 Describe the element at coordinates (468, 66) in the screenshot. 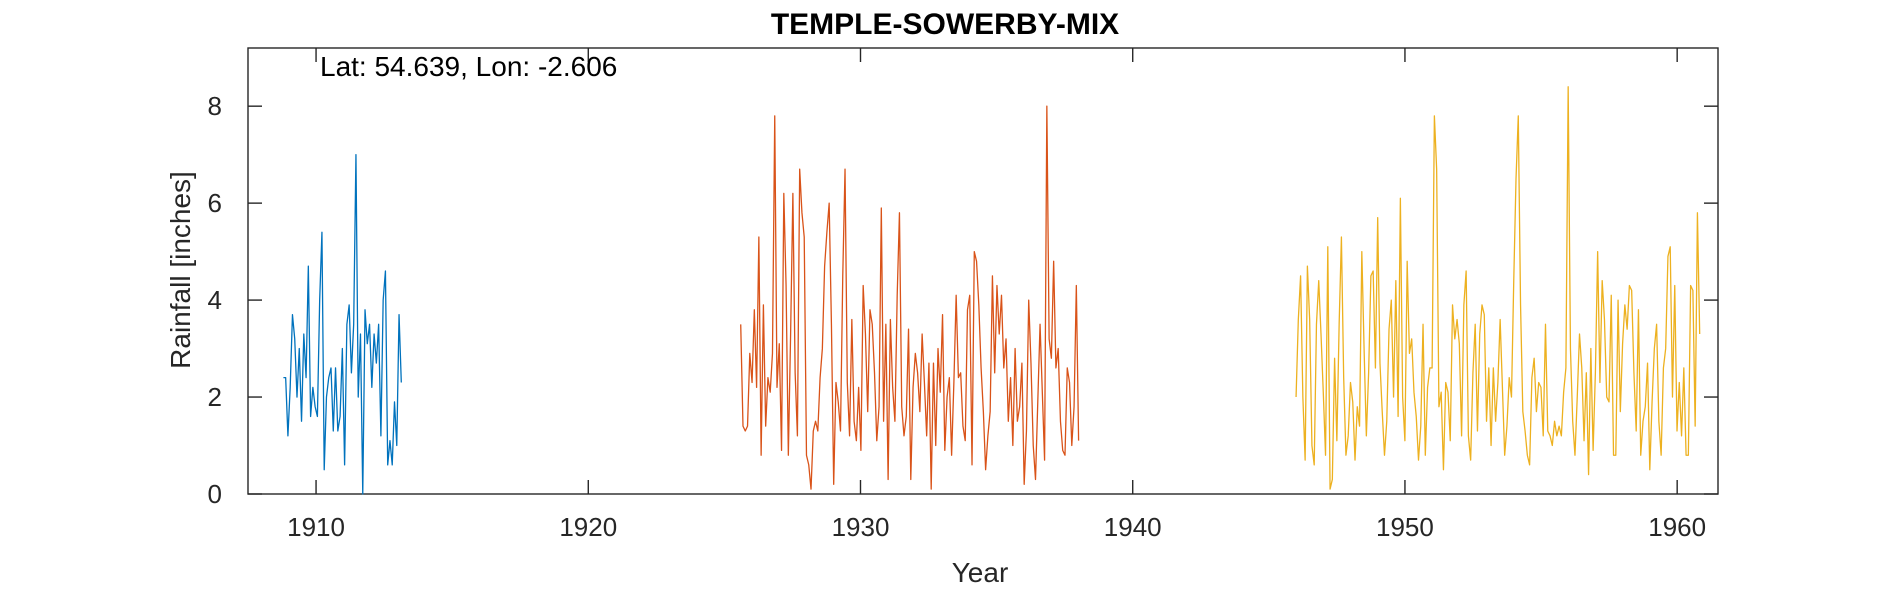

I see `location-annotation: Lat: 54.639, Lon: -2.606` at that location.